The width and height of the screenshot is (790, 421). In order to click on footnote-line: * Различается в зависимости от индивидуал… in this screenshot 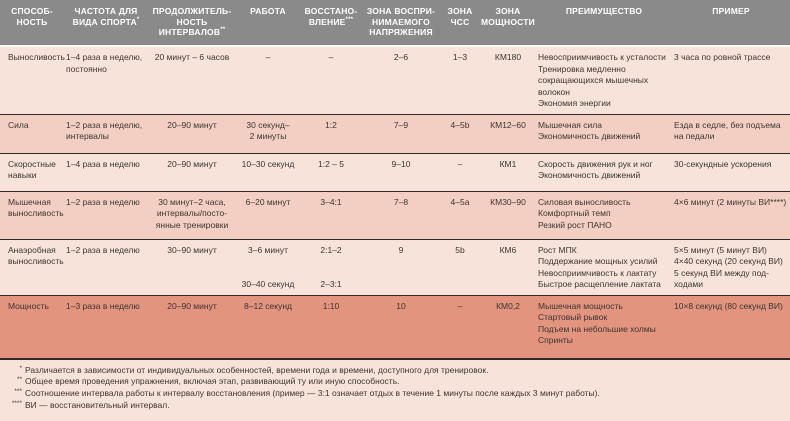, I will do `click(394, 371)`.